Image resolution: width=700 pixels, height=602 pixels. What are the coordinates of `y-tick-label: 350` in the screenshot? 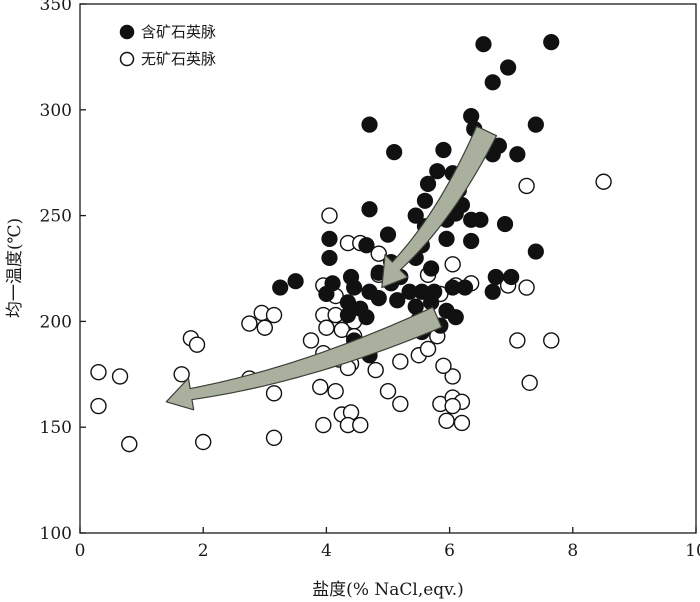 It's located at (56, 7).